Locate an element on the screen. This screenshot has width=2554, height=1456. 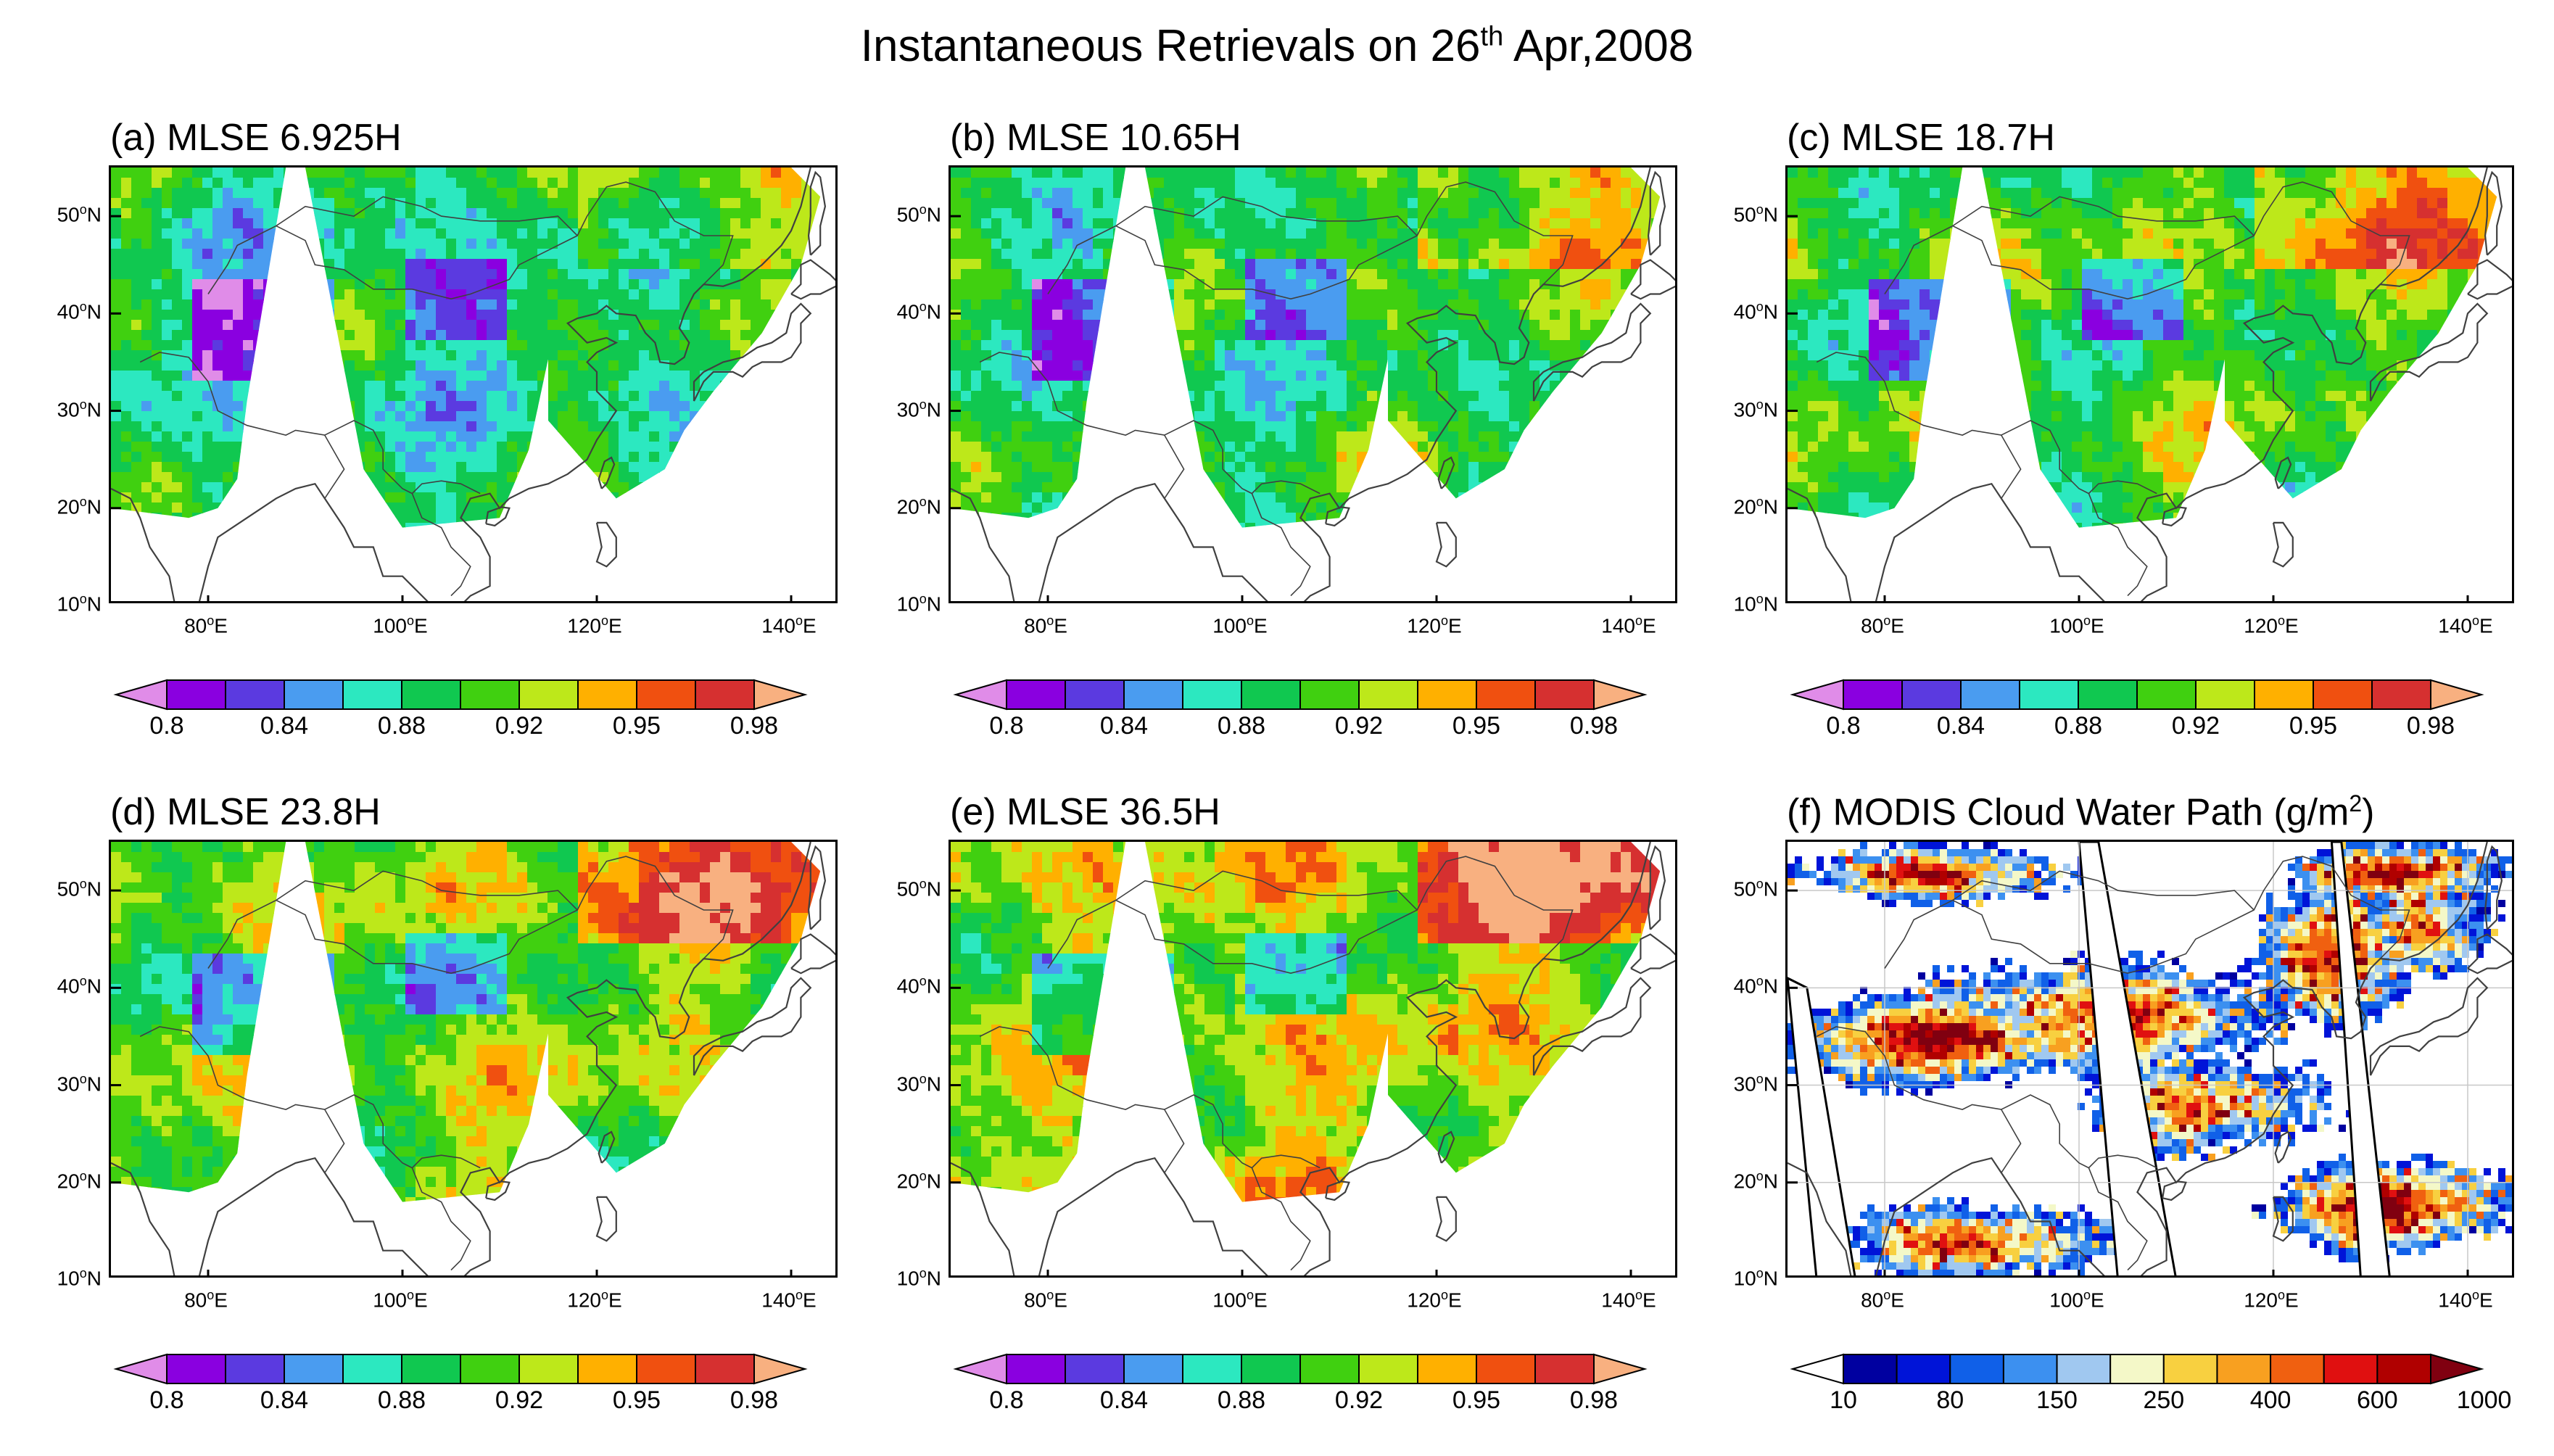
lat-value: 50 is located at coordinates (1744, 214).